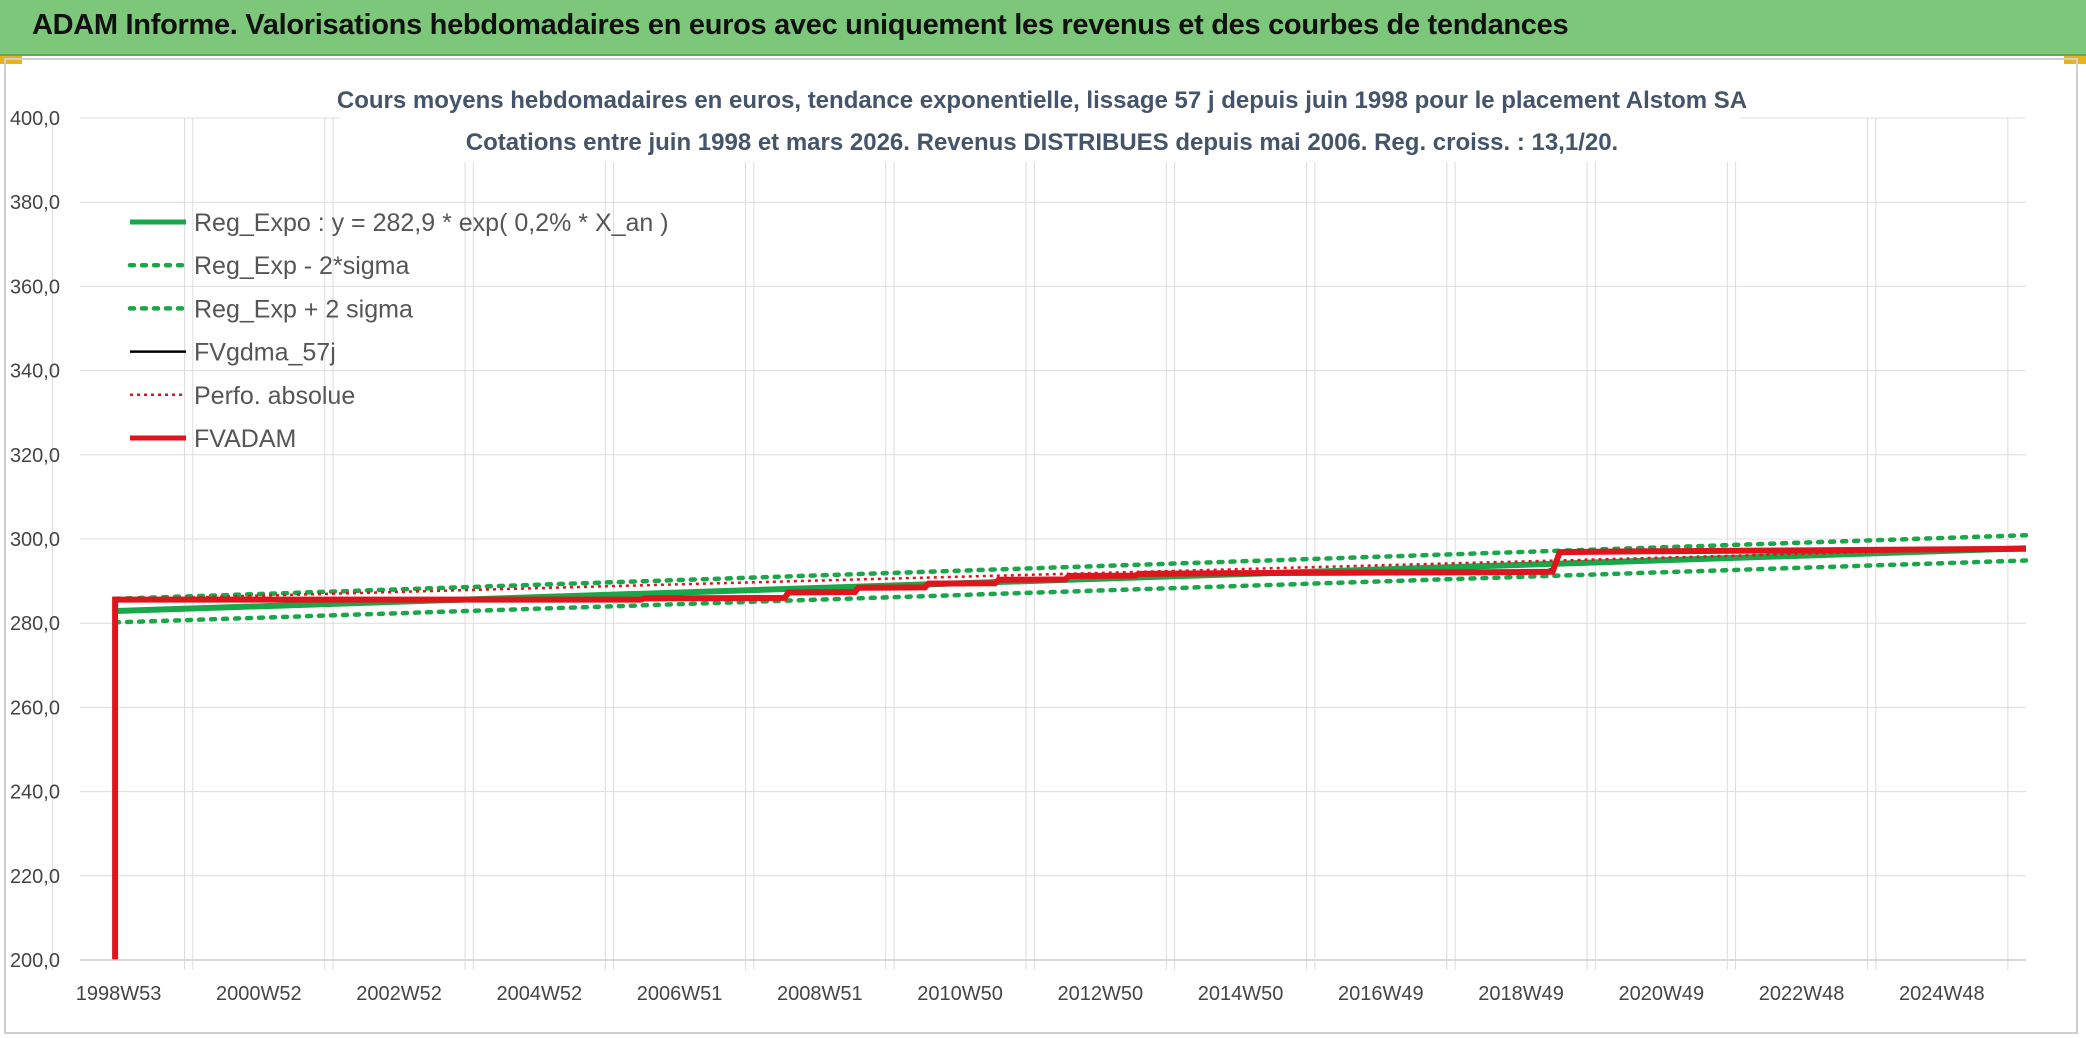 This screenshot has width=2086, height=1038. Describe the element at coordinates (1241, 994) in the screenshot. I see `x-tick-label: 2014W50` at that location.